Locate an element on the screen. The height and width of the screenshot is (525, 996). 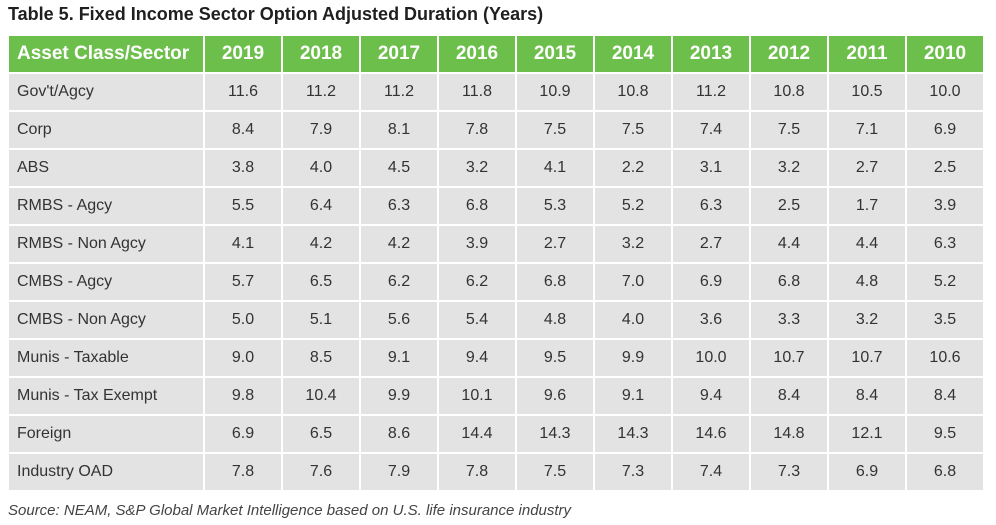
table-cell: 5.0 is located at coordinates (243, 320).